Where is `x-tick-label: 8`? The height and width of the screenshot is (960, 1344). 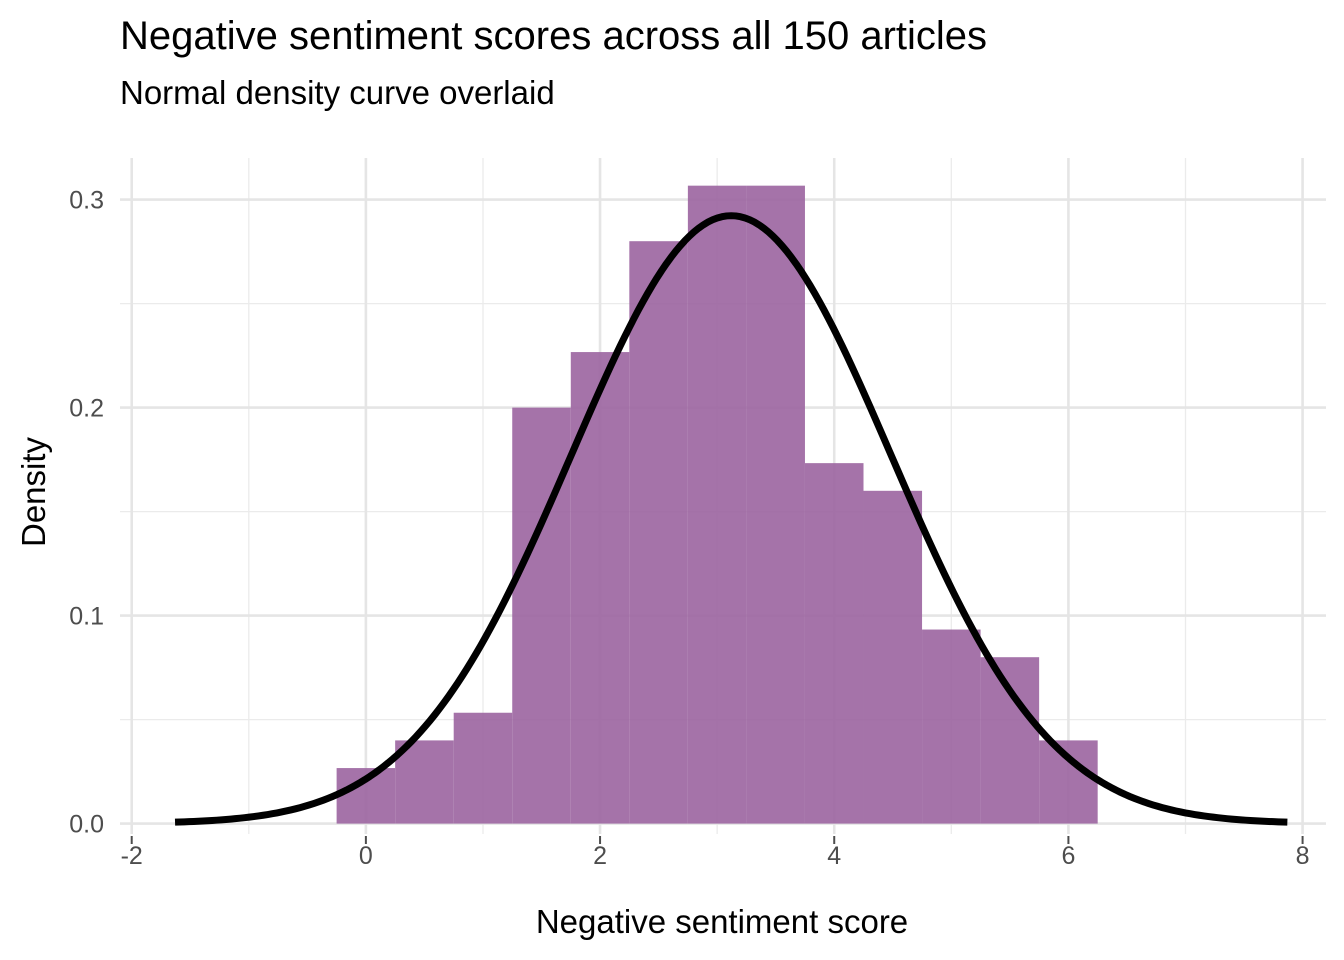
x-tick-label: 8 is located at coordinates (1303, 856).